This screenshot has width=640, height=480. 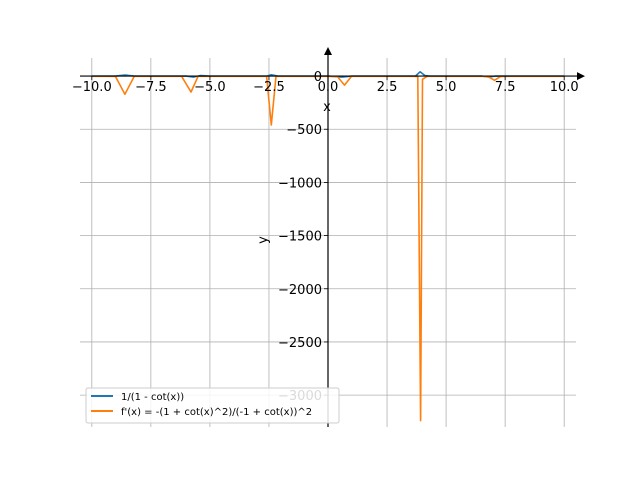 I want to click on y-axis-label: y, so click(x=263, y=240).